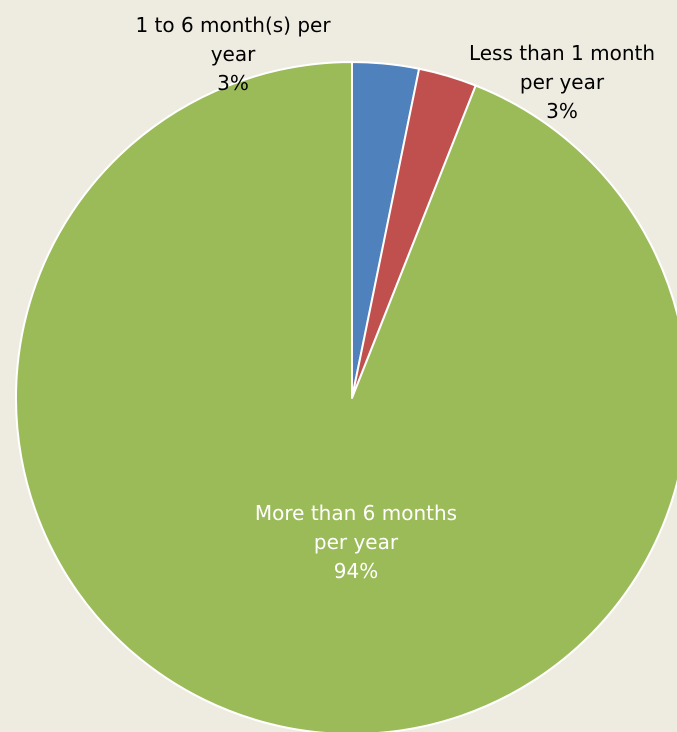  I want to click on slice-label-3-line-2: per year, so click(356, 542).